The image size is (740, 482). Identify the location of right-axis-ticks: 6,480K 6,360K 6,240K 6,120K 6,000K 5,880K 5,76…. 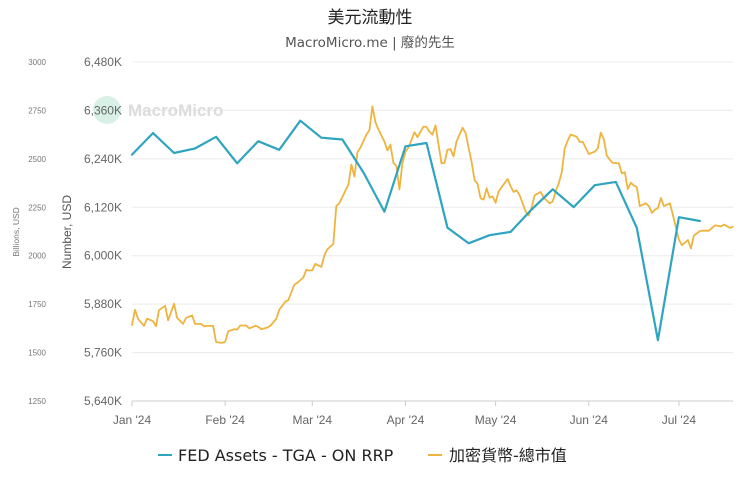
(103, 231).